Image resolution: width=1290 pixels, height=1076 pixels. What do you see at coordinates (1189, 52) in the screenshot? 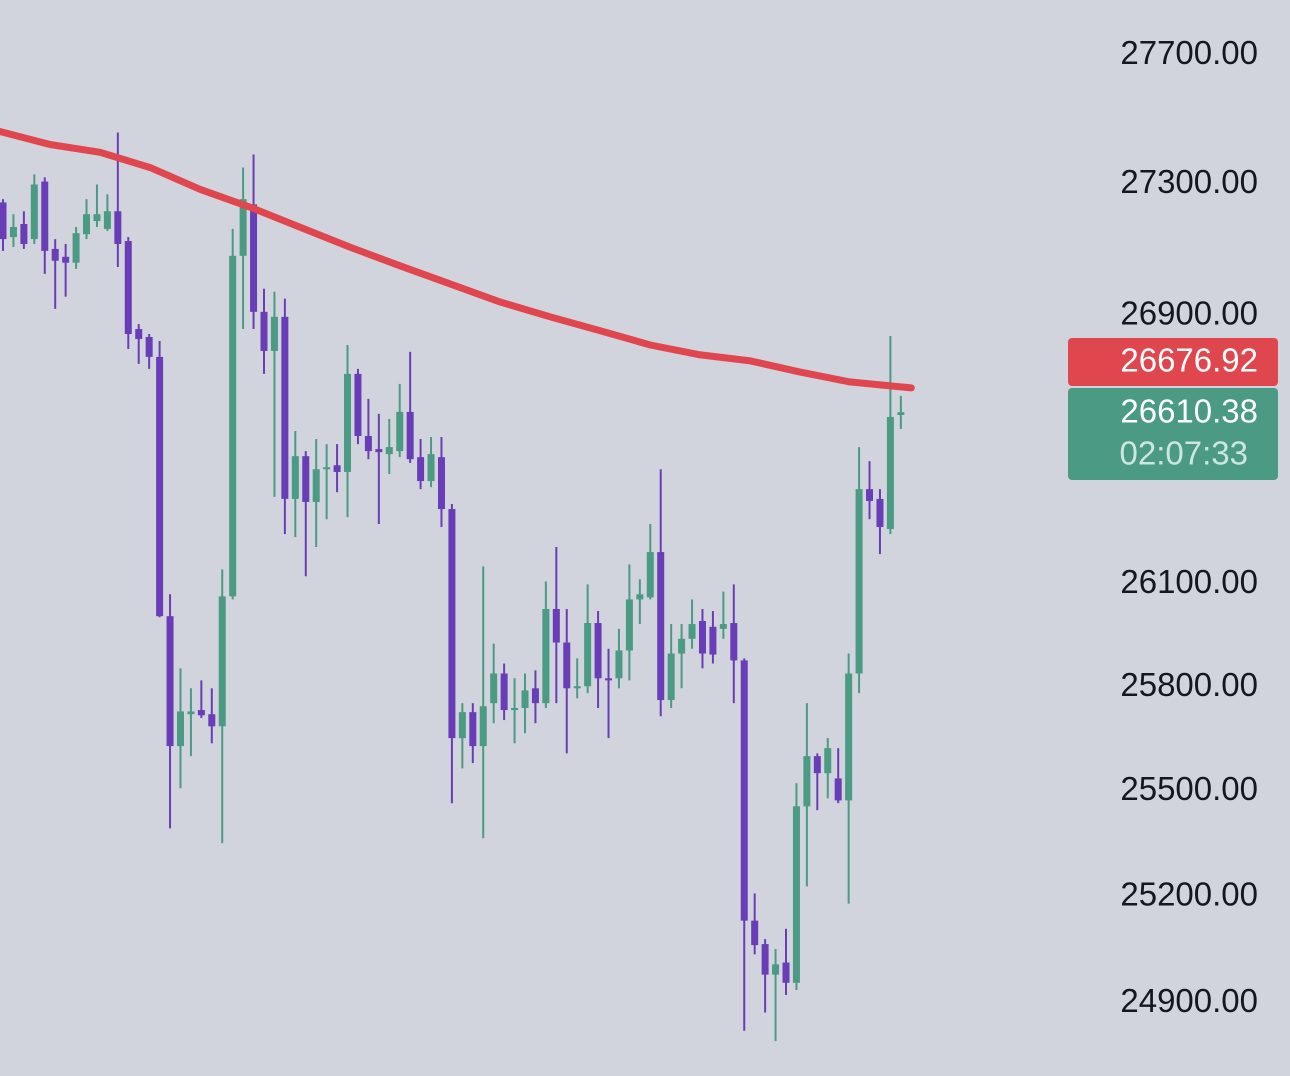
I see `y-tick-label: 27700.00` at bounding box center [1189, 52].